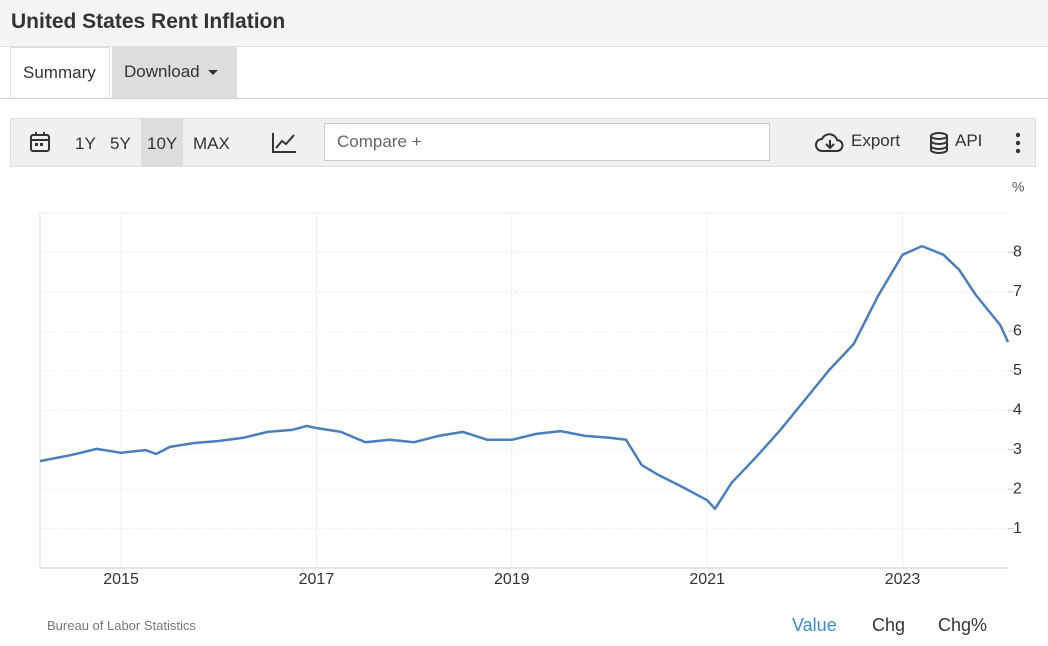 This screenshot has height=646, width=1048. What do you see at coordinates (1017, 409) in the screenshot?
I see `y-tick-label: 4` at bounding box center [1017, 409].